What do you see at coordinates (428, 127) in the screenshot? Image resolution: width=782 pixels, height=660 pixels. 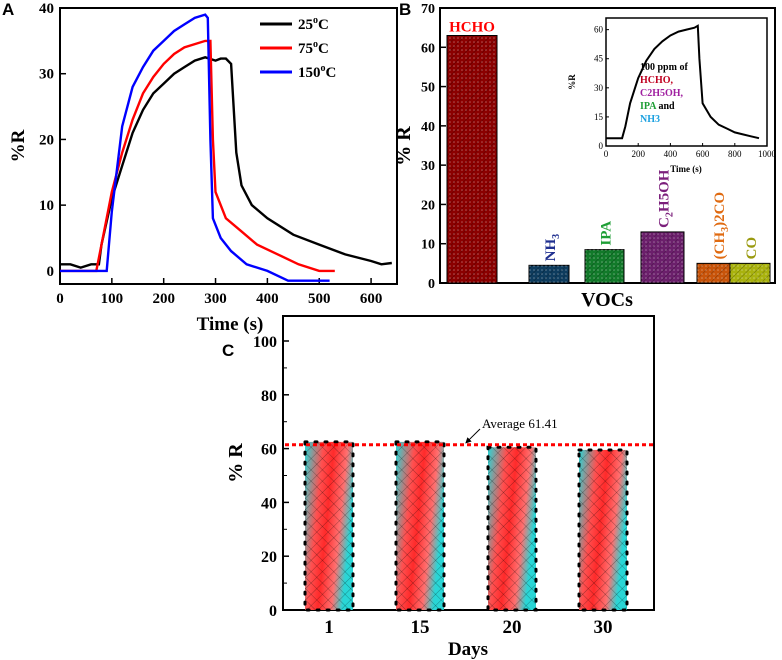 I see `b-ytick-label: 40` at bounding box center [428, 127].